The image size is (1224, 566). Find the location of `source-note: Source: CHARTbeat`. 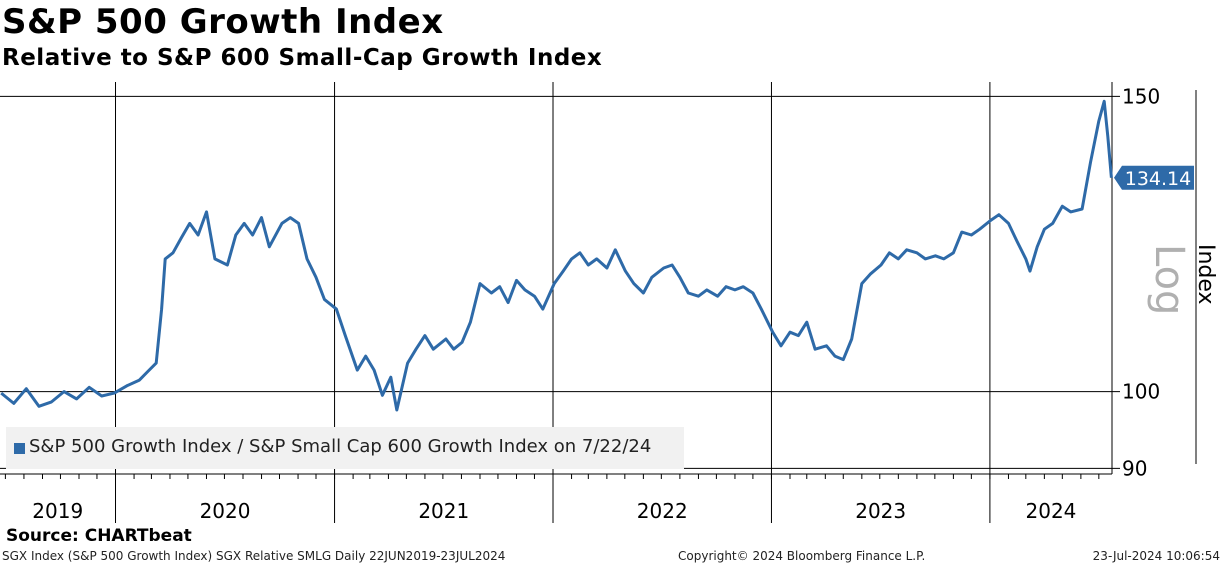

source-note: Source: CHARTbeat is located at coordinates (99, 536).